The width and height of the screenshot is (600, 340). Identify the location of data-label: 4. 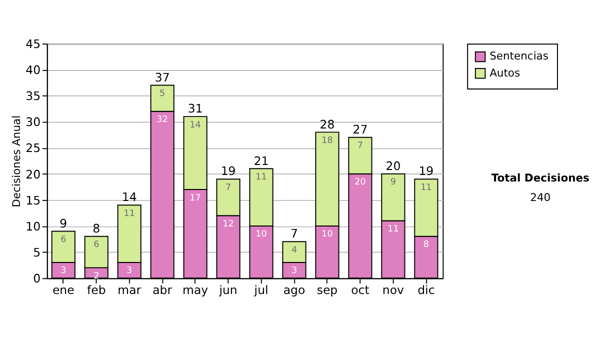
(294, 250).